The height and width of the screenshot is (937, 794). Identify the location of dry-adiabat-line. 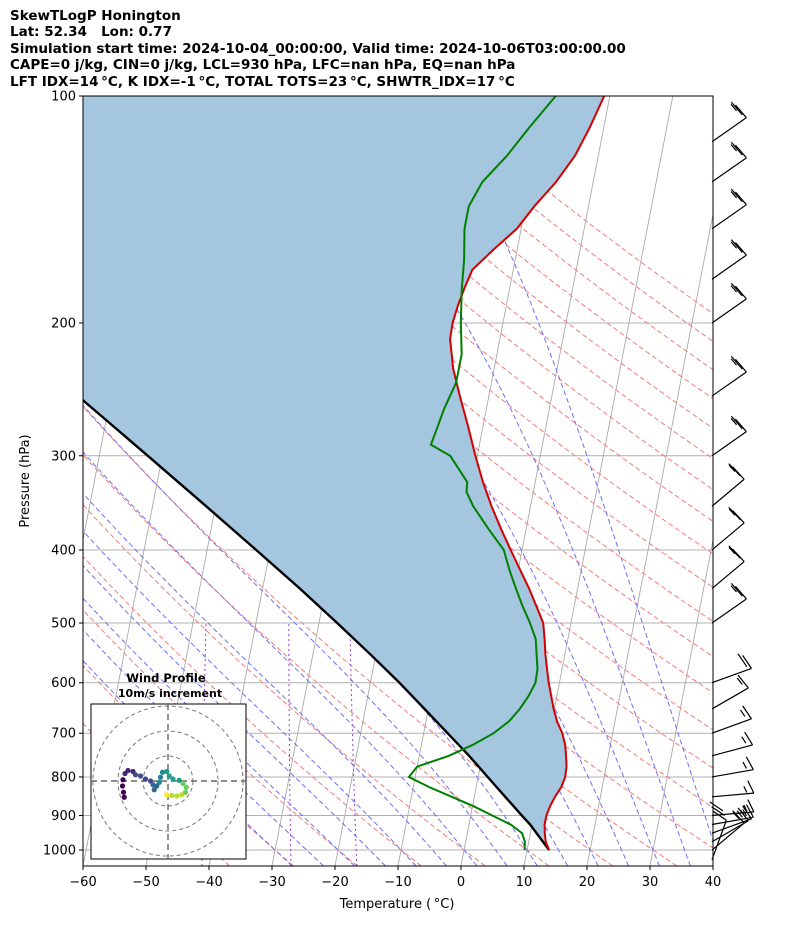
(220, 737).